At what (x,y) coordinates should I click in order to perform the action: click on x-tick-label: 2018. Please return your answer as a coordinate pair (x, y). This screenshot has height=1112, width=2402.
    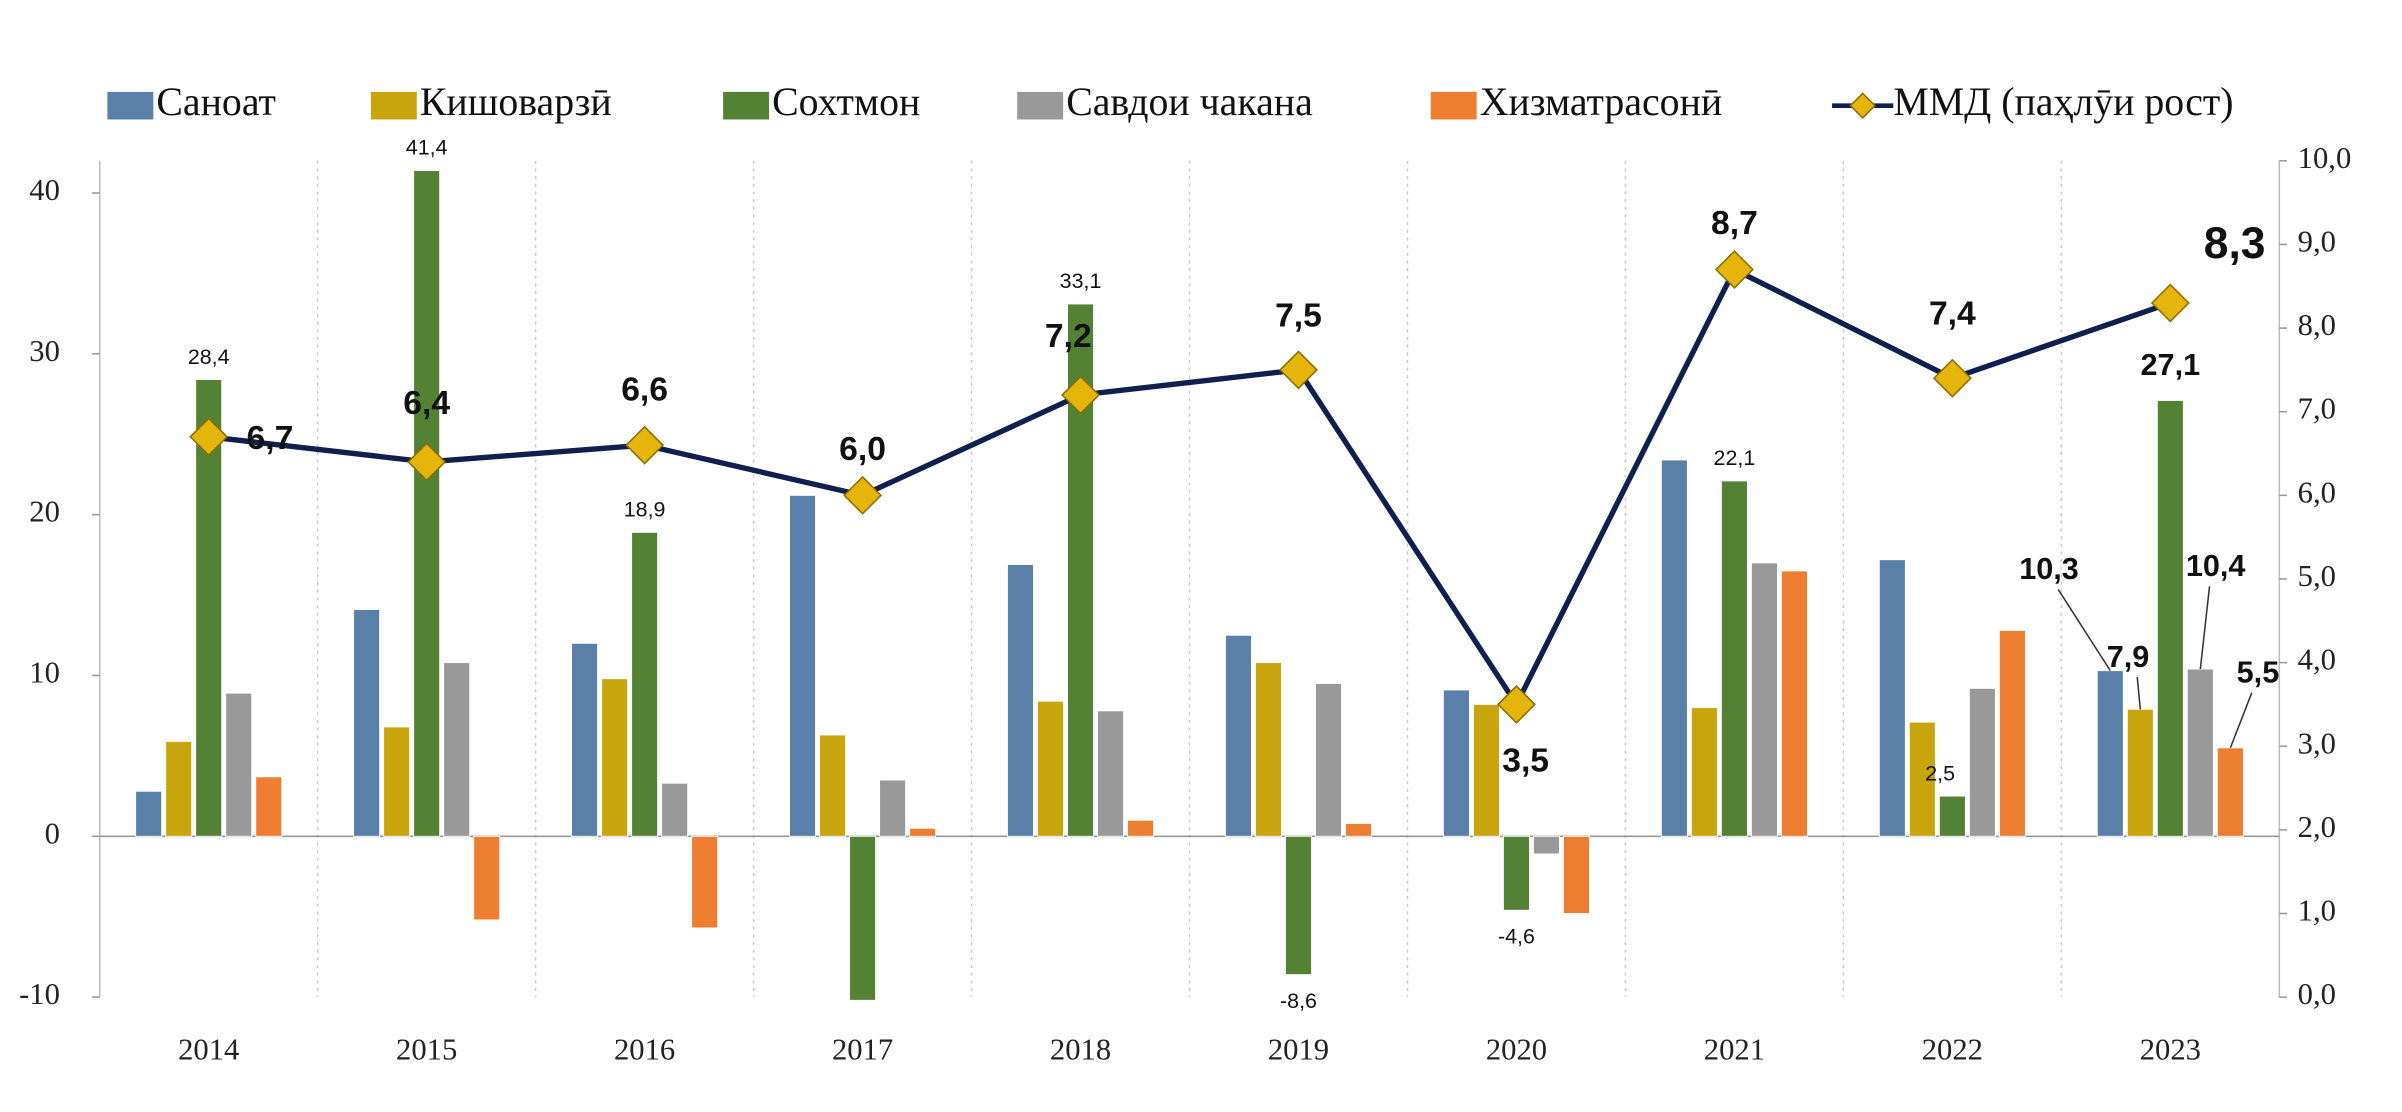
    Looking at the image, I should click on (1080, 1049).